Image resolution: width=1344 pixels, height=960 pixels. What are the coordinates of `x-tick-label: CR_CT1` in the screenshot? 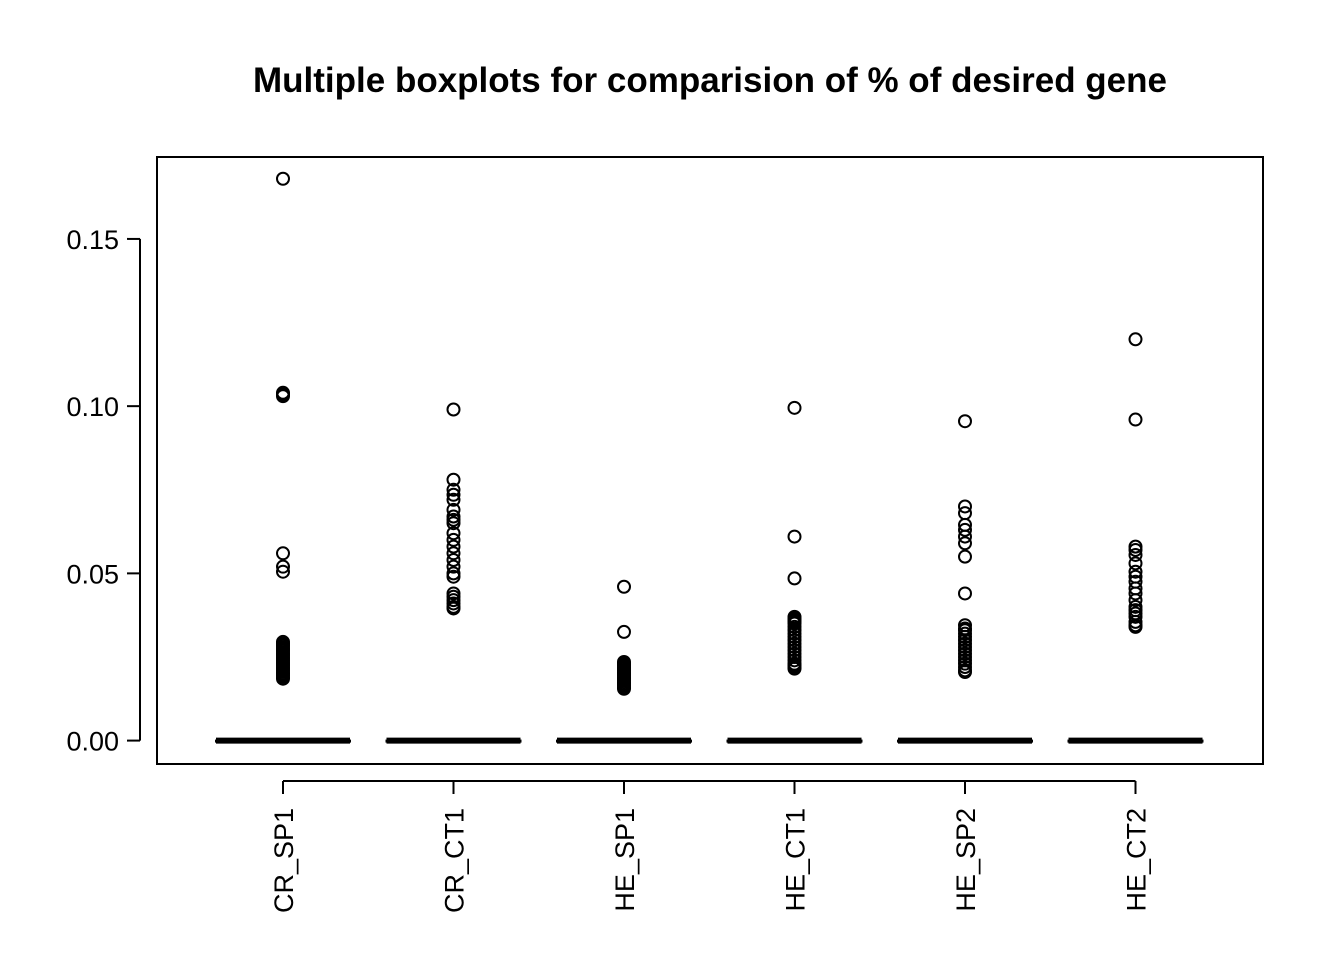 It's located at (455, 860).